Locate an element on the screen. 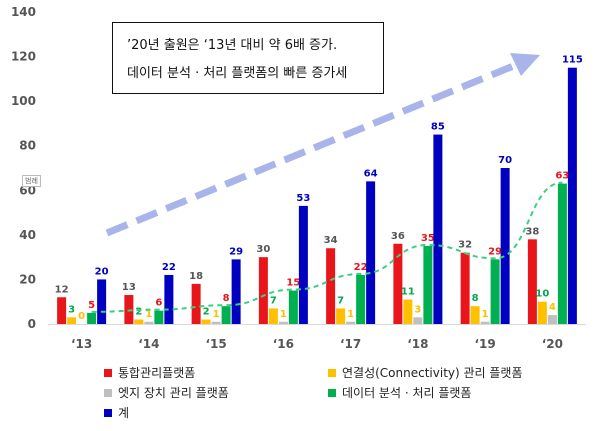 This screenshot has width=600, height=431. data-label-connectivity: 11 is located at coordinates (408, 291).